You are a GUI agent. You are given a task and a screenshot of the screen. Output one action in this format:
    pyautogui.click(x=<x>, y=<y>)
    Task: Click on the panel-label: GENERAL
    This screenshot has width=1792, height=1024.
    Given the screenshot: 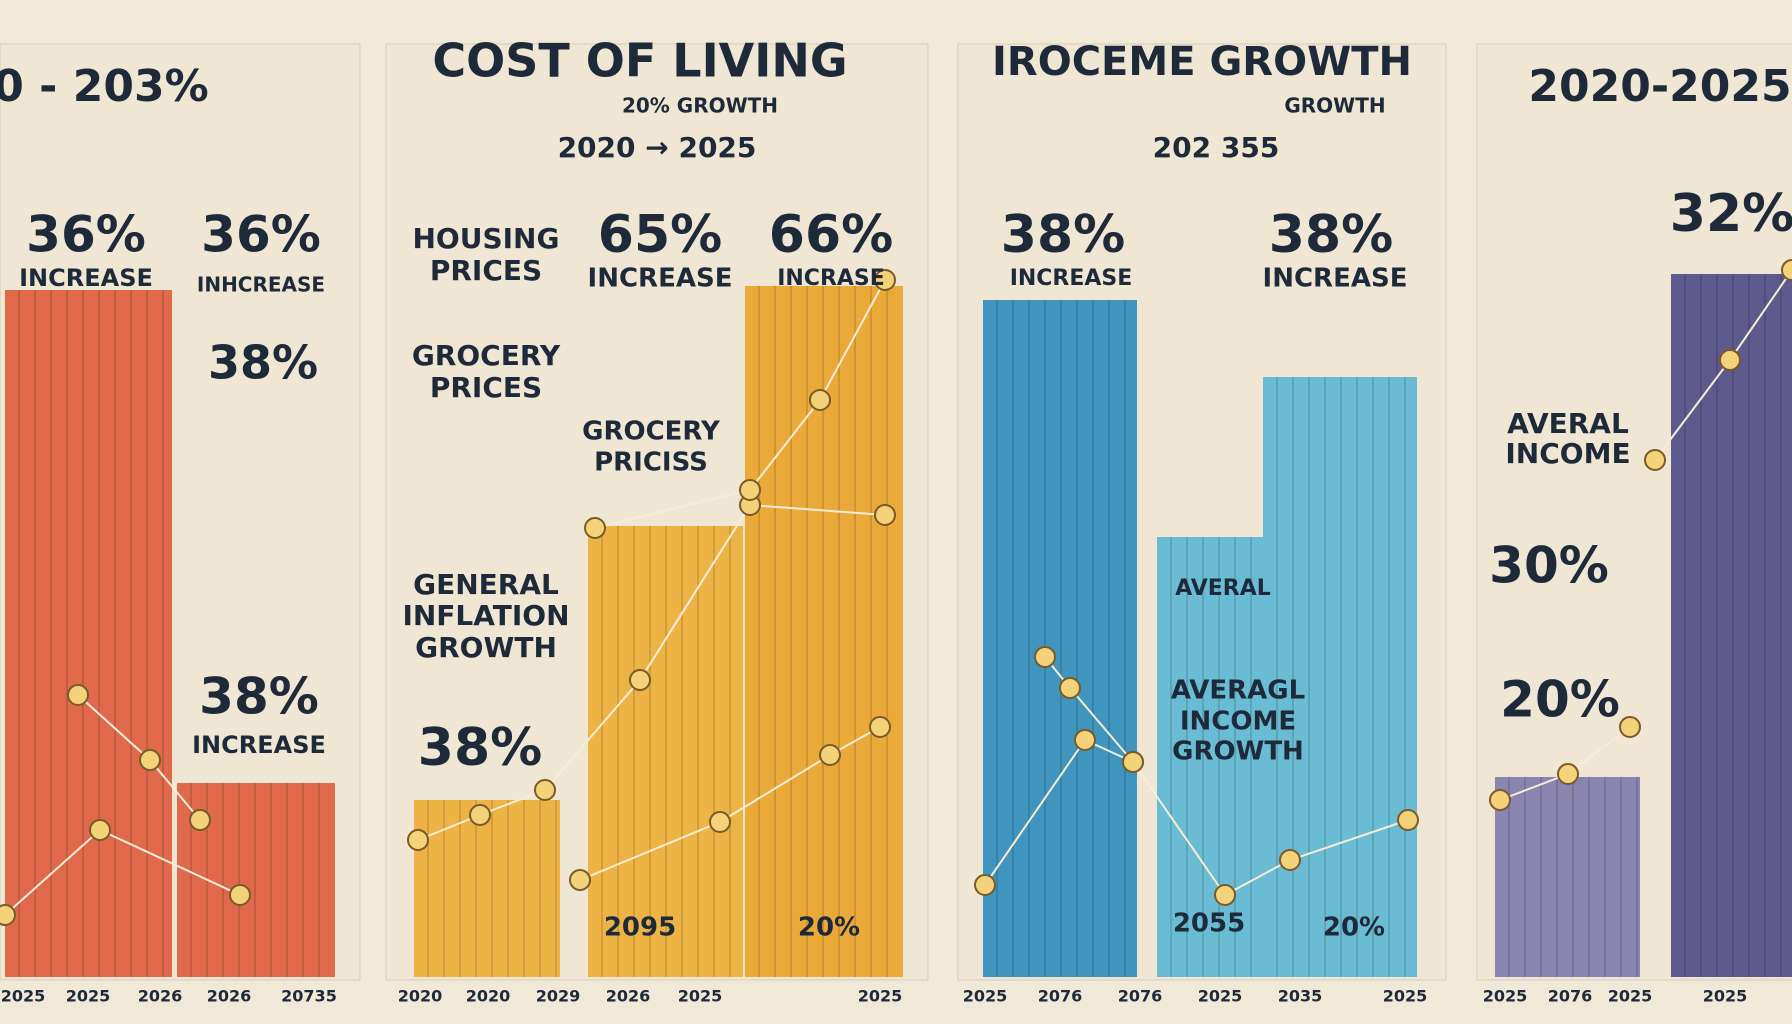 What is the action you would take?
    pyautogui.click(x=486, y=584)
    